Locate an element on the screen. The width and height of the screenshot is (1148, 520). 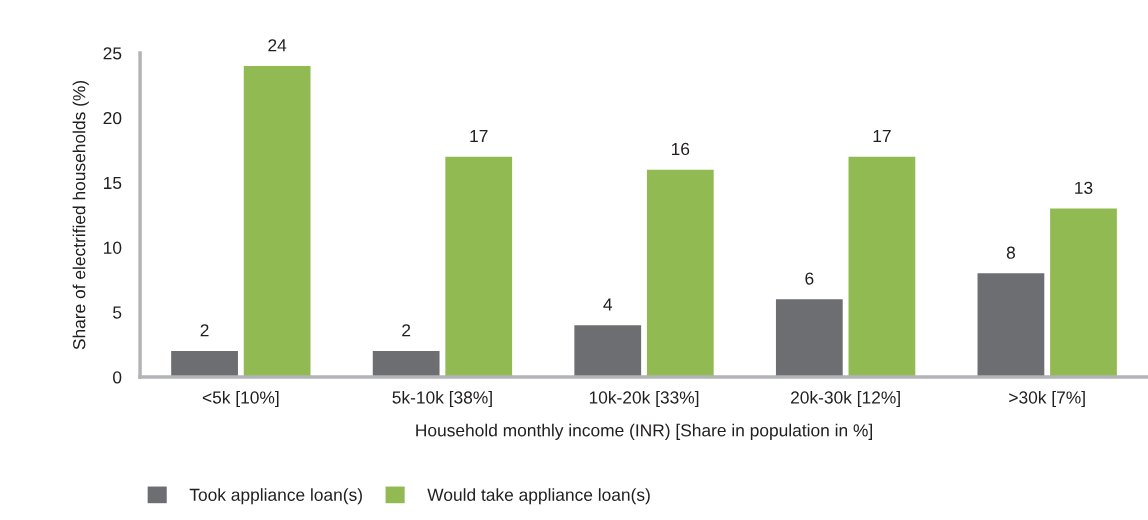
x-tick-label: 10k-20k [33%] is located at coordinates (644, 399).